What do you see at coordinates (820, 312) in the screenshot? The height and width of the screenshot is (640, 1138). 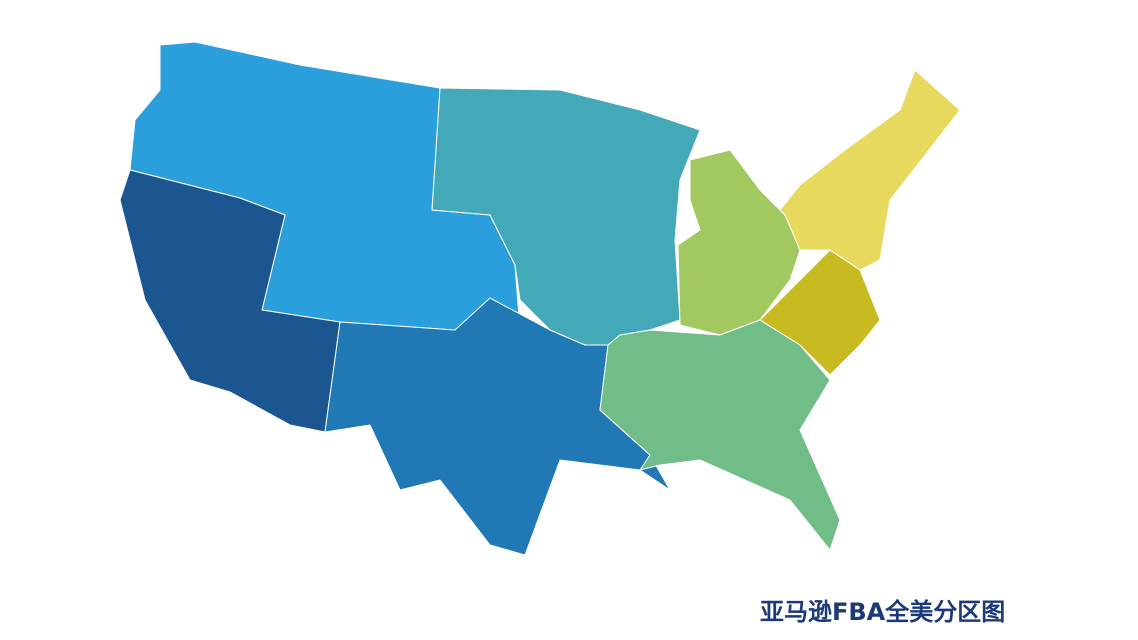 I see `zone-mid-atlantic` at bounding box center [820, 312].